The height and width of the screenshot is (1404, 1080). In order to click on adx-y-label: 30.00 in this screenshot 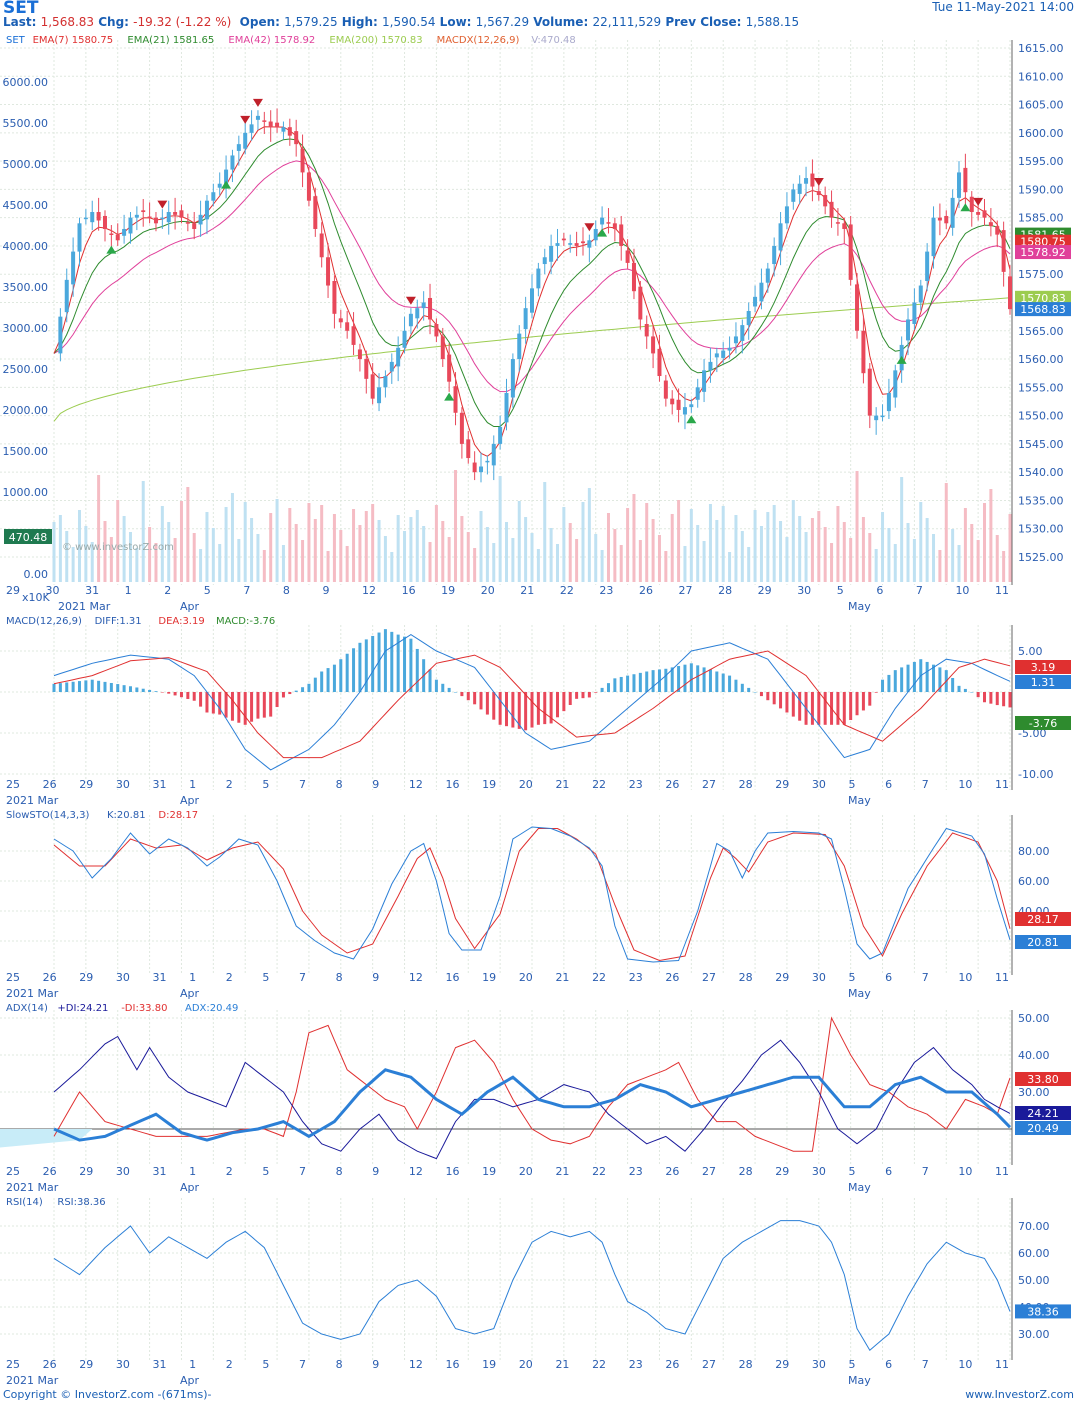, I will do `click(1034, 1092)`.